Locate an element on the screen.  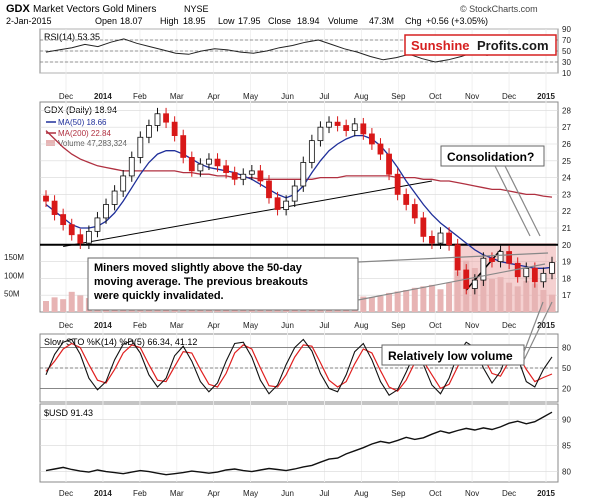
volume-legend: Volume 47,283,324 is located at coordinates (92, 143).